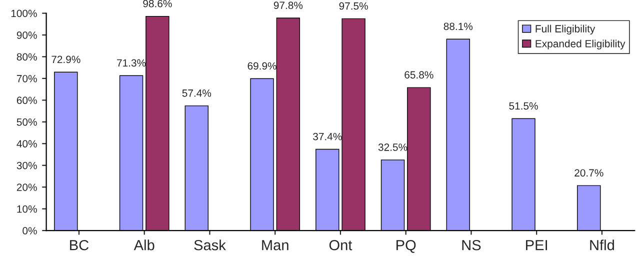 Image resolution: width=643 pixels, height=265 pixels. Describe the element at coordinates (566, 29) in the screenshot. I see `legend-label: Full Eligibility` at that location.